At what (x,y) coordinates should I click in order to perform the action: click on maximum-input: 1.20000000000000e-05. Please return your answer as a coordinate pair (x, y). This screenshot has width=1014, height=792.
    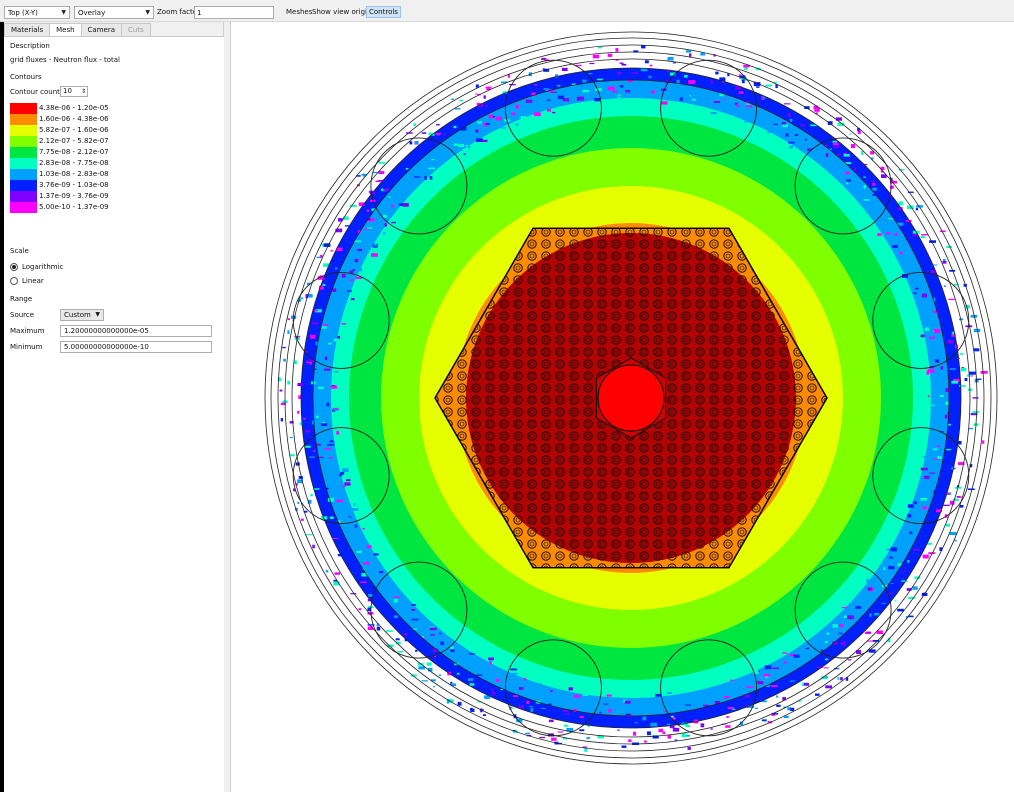
    Looking at the image, I should click on (136, 331).